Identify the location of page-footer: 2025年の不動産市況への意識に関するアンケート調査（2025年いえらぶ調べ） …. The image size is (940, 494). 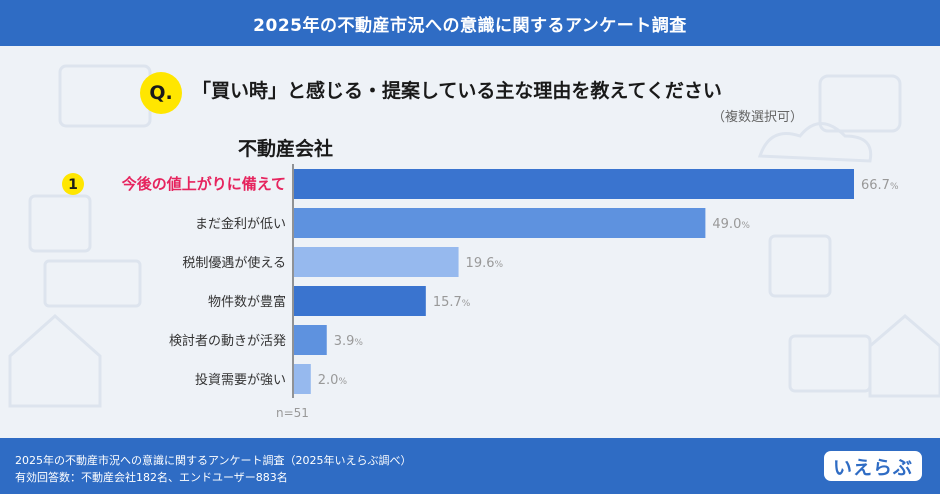
(470, 466).